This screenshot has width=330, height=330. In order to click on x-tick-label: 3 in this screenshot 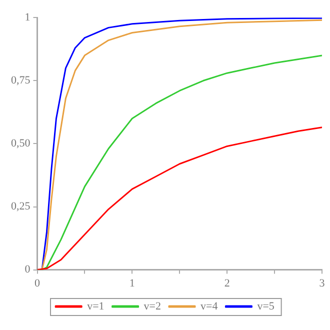, I will do `click(322, 283)`.